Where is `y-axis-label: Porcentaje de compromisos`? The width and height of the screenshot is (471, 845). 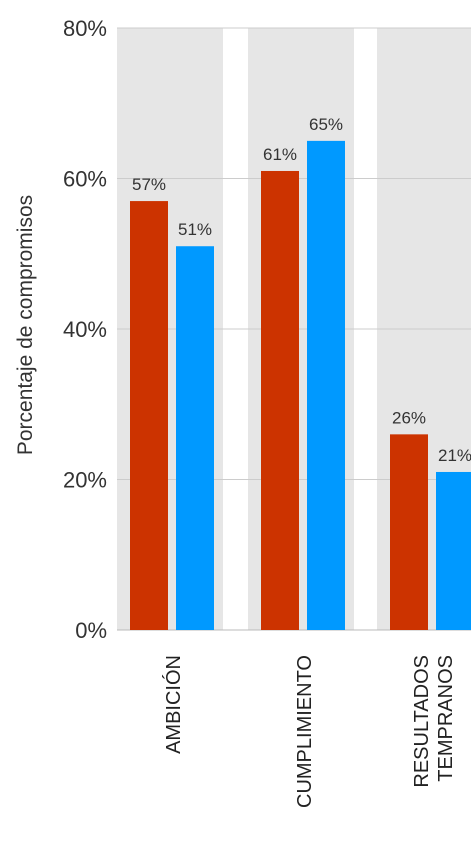 y-axis-label: Porcentaje de compromisos is located at coordinates (25, 325).